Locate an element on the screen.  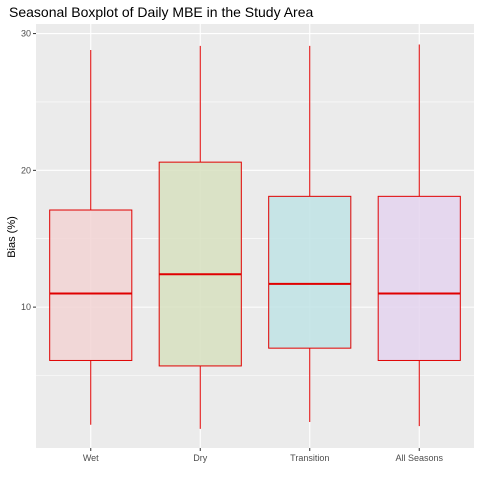
y-tick-label: 10 is located at coordinates (26, 307).